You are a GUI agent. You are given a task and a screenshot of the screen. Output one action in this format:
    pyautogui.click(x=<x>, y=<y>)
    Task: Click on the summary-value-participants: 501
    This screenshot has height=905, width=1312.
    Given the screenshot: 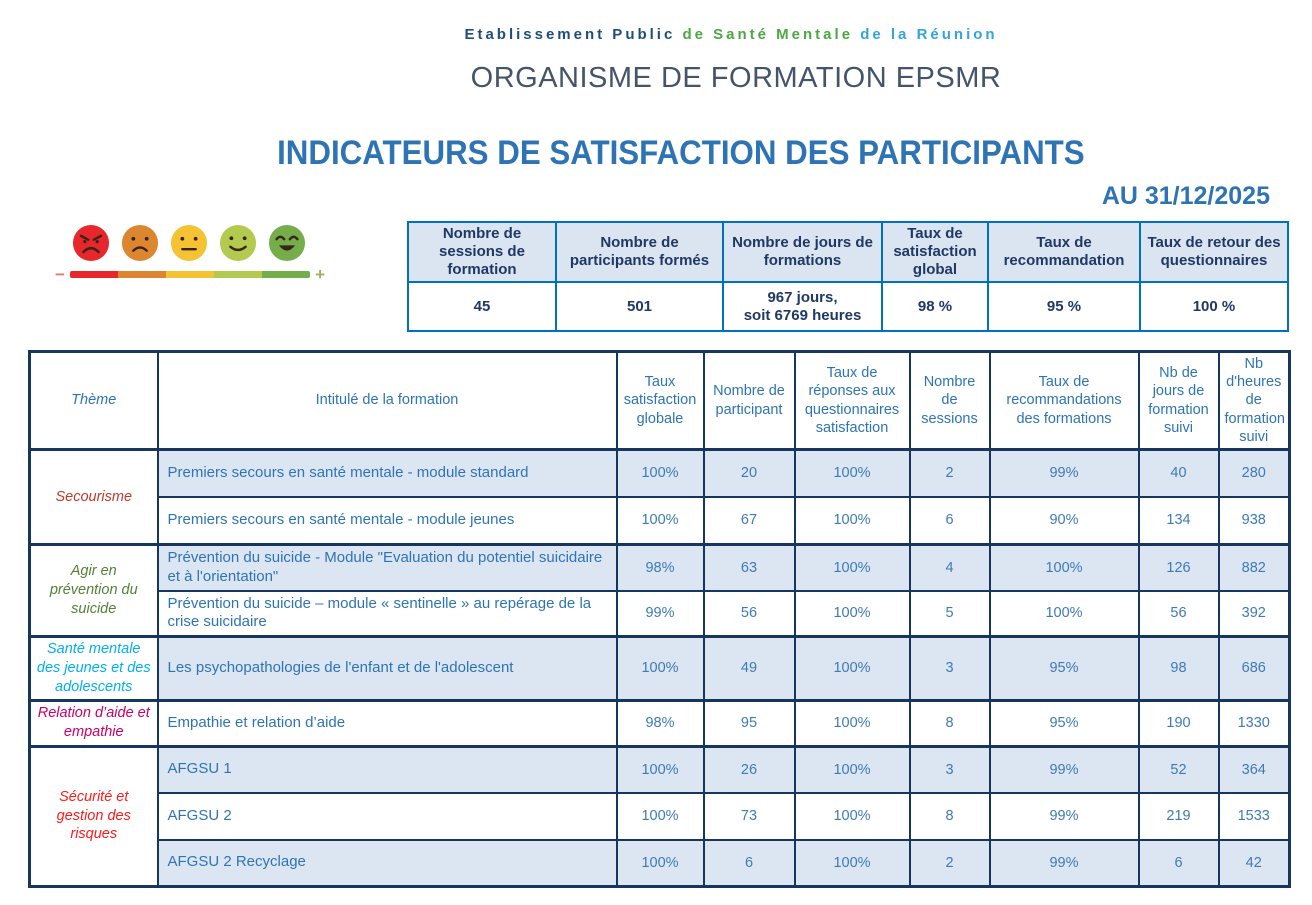 What is the action you would take?
    pyautogui.click(x=639, y=306)
    